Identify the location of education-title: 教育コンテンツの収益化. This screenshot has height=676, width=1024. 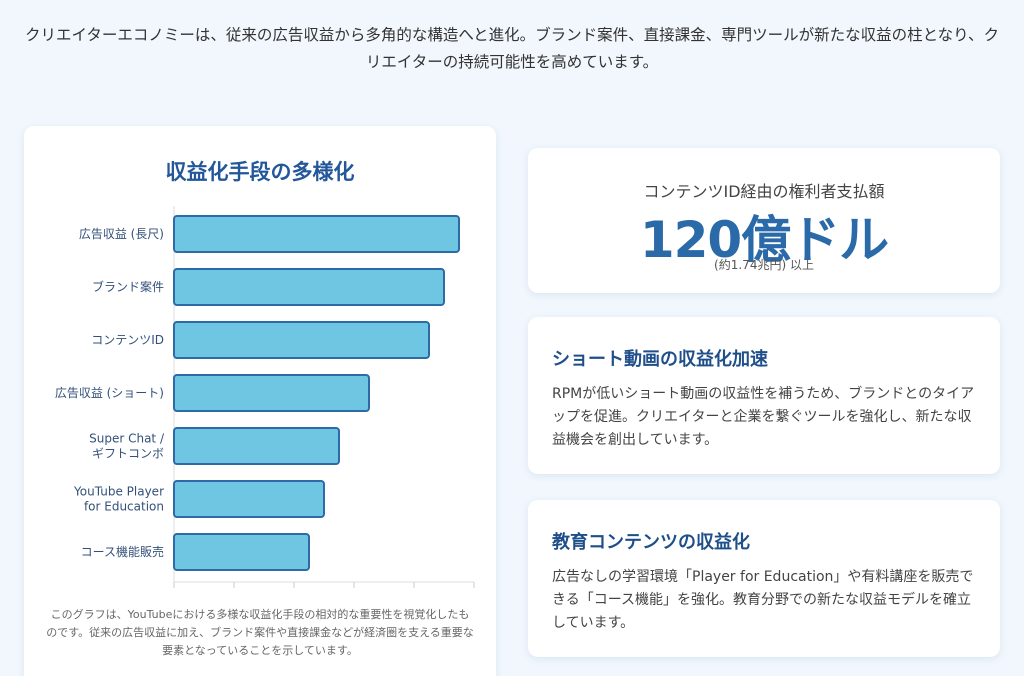
(651, 542).